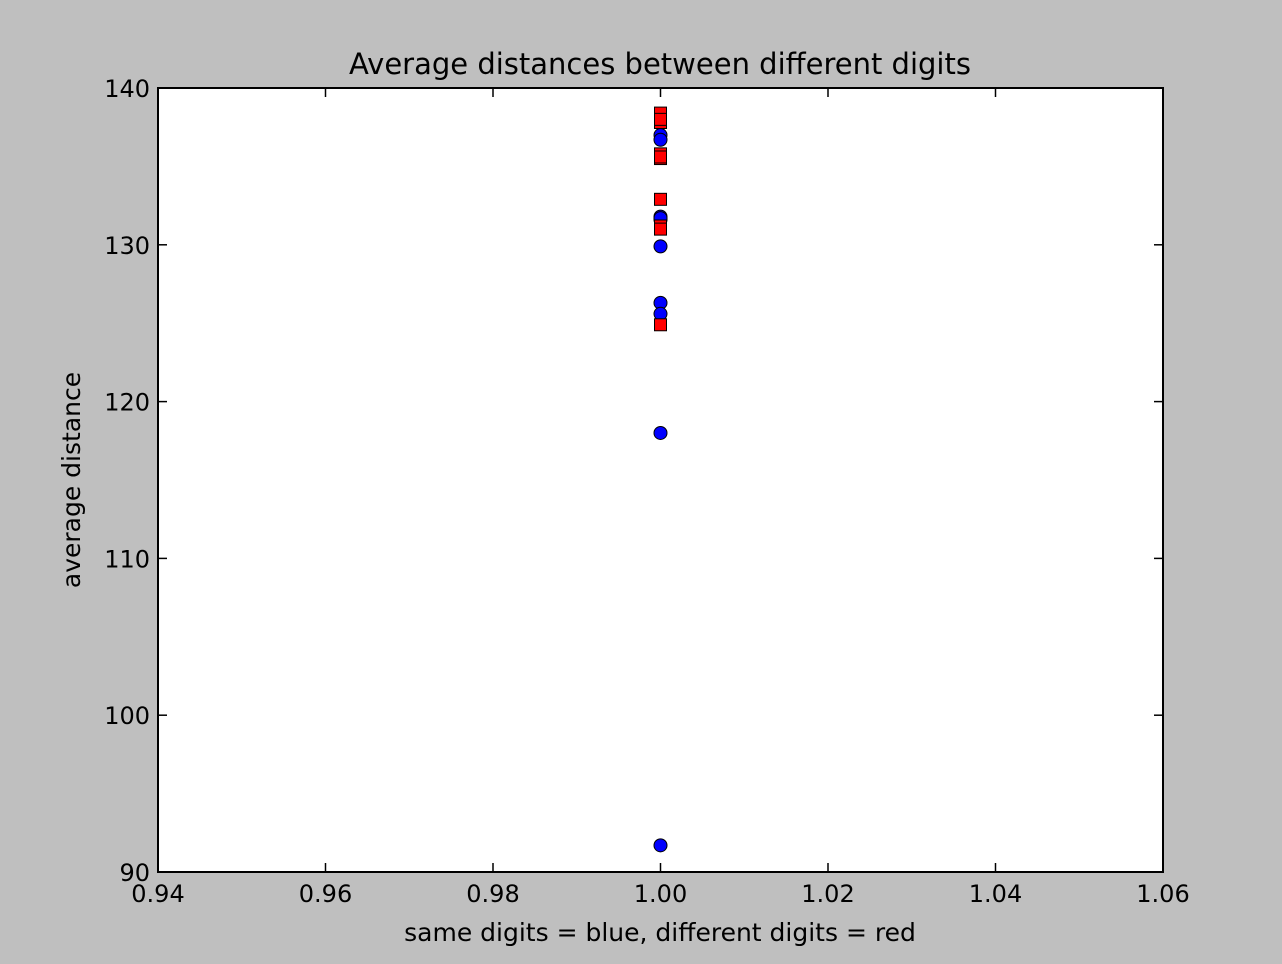 Image resolution: width=1282 pixels, height=964 pixels. I want to click on y-tick-label: 130, so click(127, 246).